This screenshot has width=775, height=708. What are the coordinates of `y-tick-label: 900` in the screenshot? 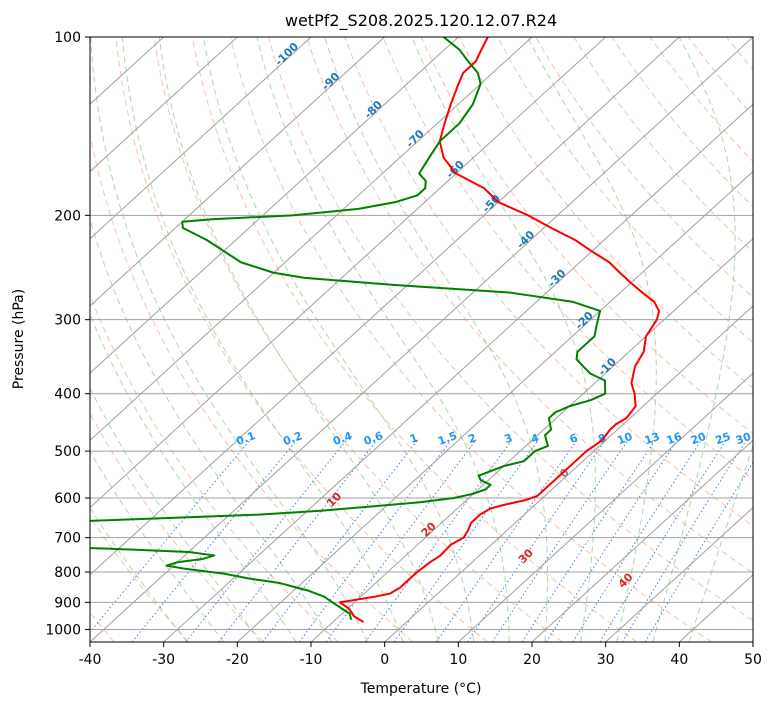 It's located at (67, 603).